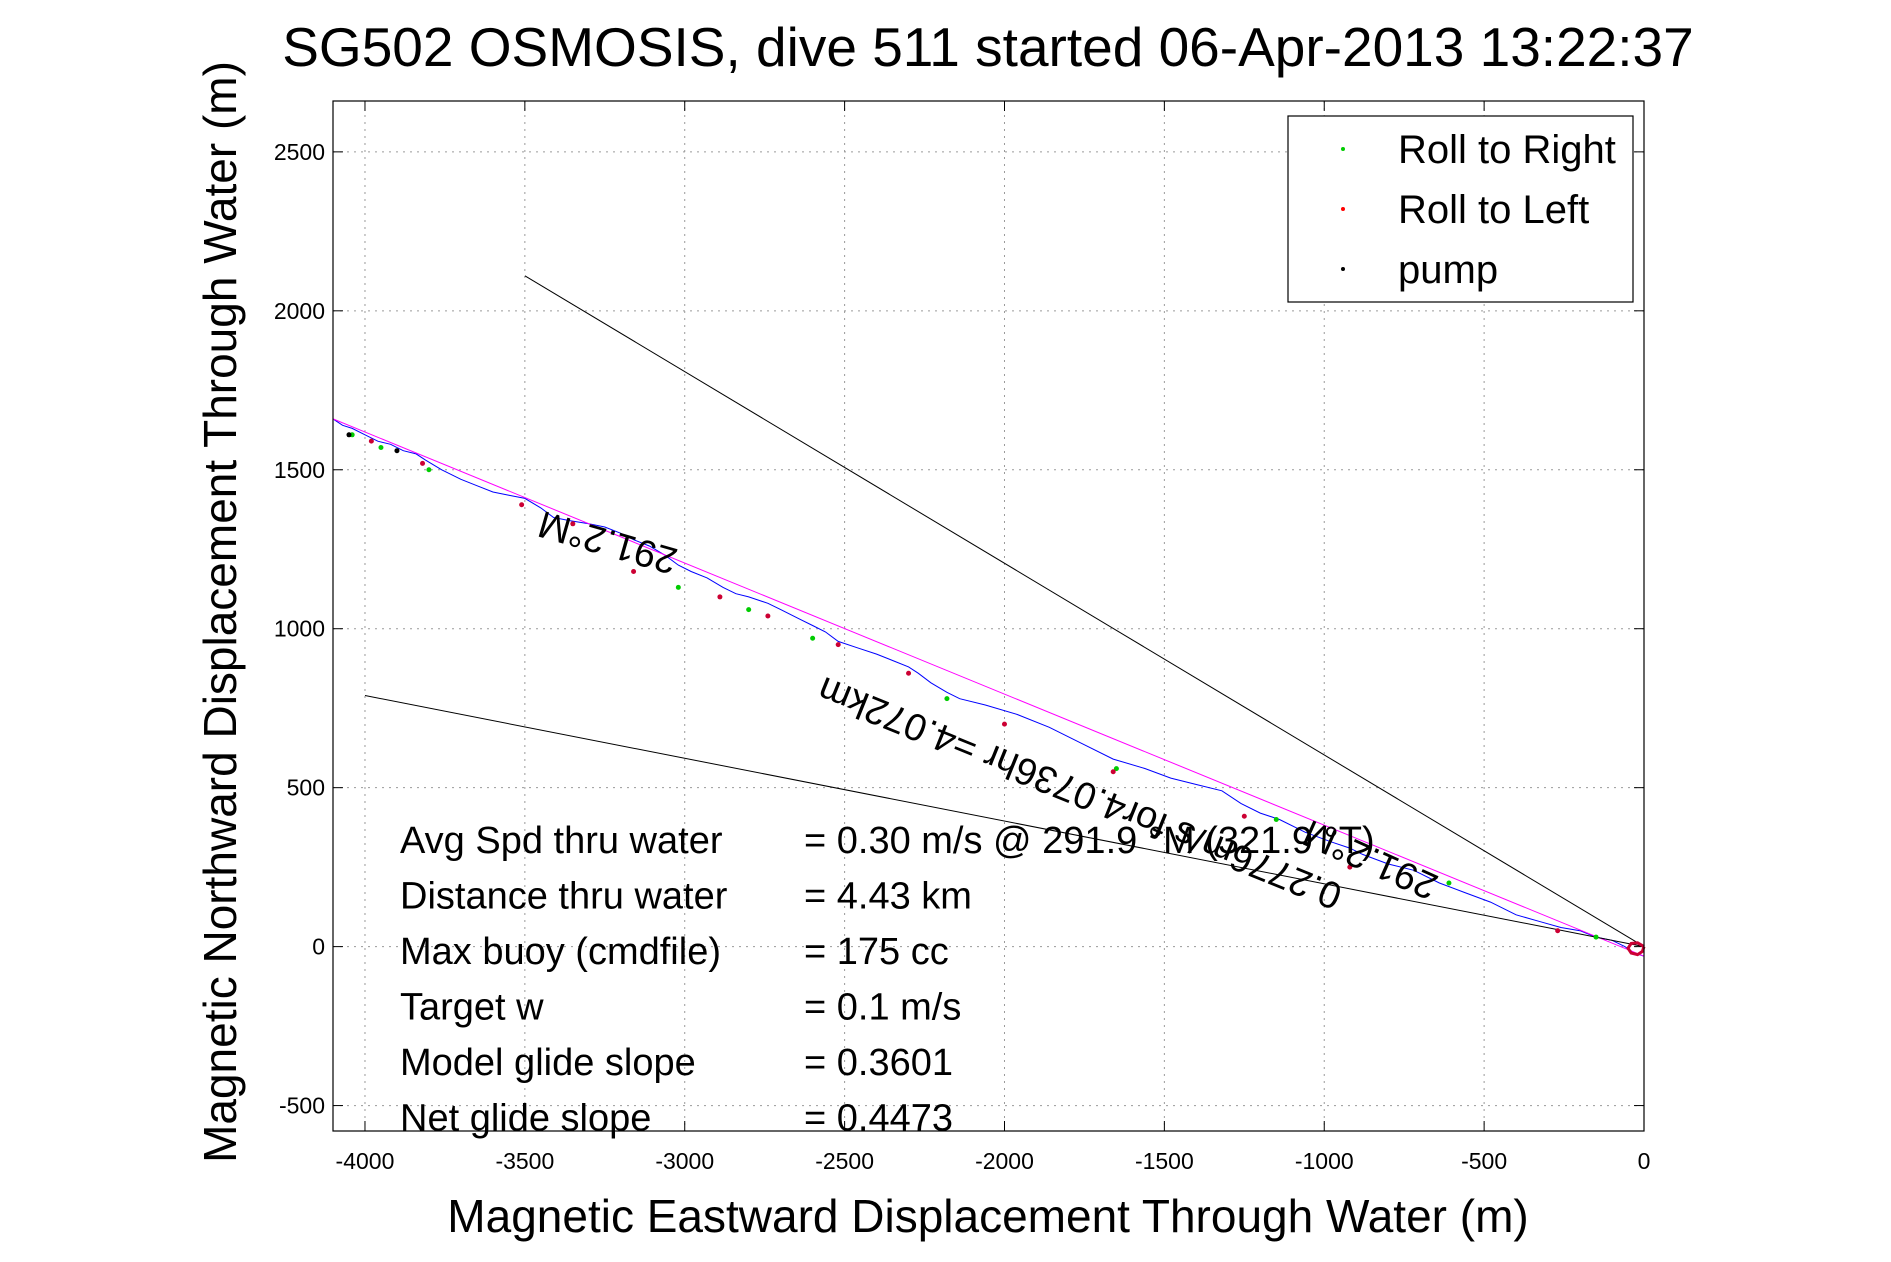  What do you see at coordinates (1507, 150) in the screenshot?
I see `legend-label: Roll to Right` at bounding box center [1507, 150].